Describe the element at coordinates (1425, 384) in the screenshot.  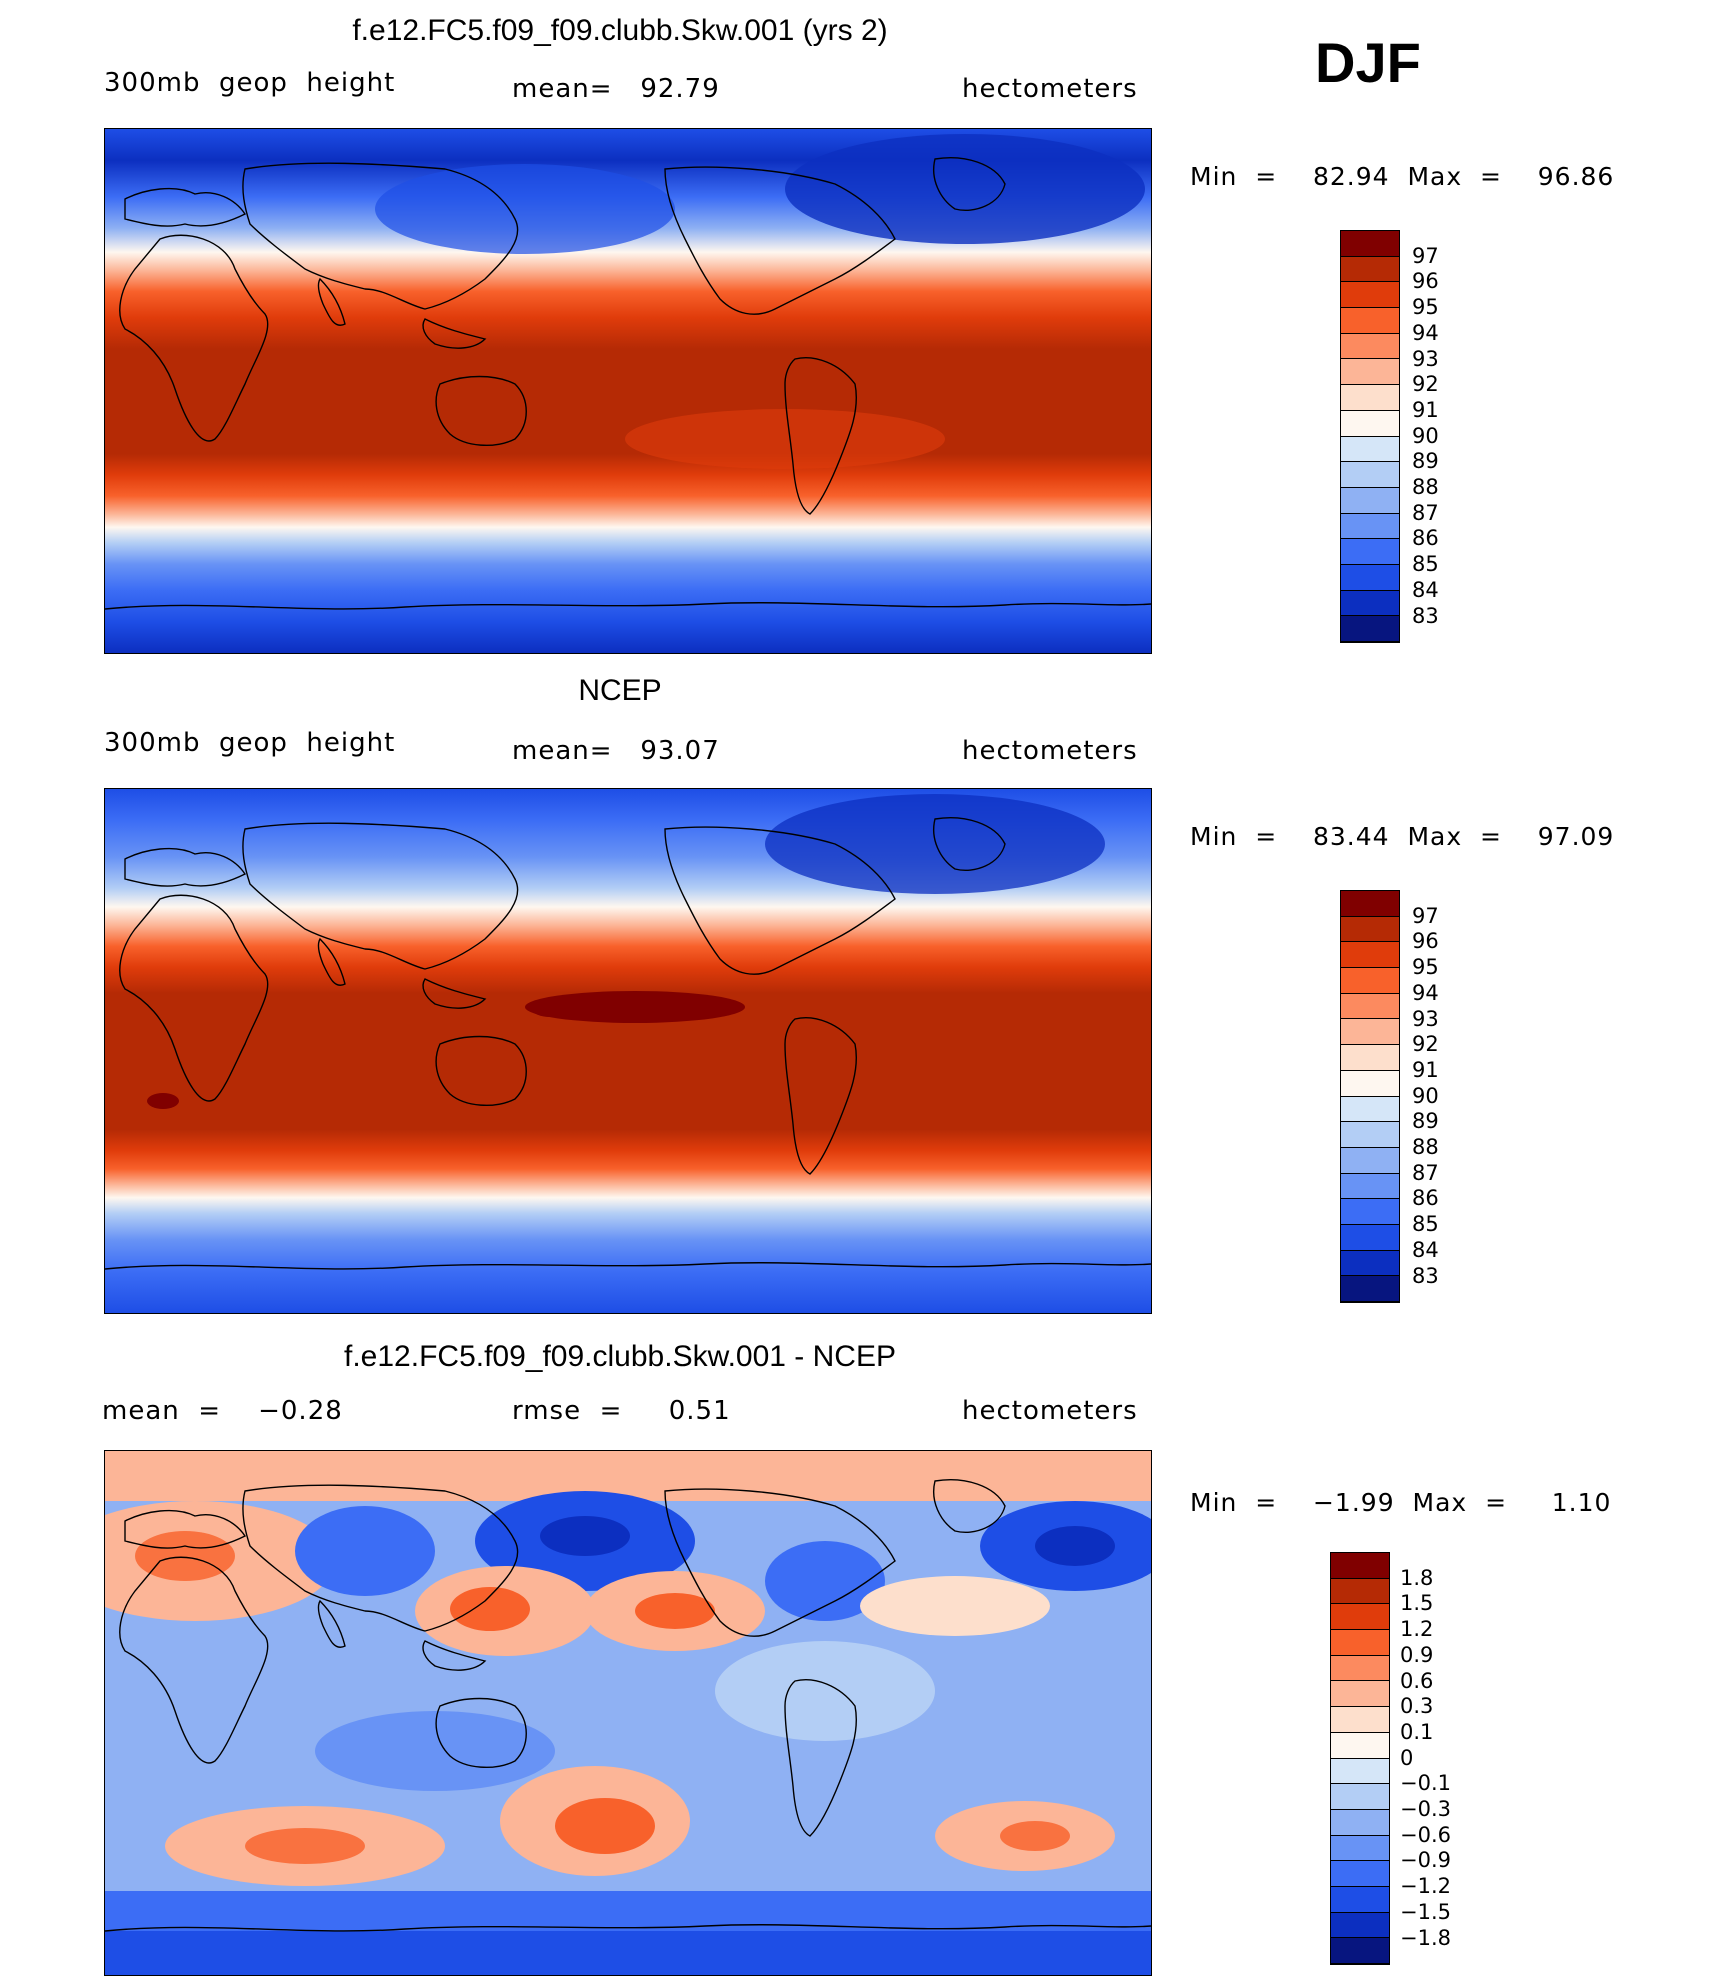
I see `colorbar-tick-label: 92` at that location.